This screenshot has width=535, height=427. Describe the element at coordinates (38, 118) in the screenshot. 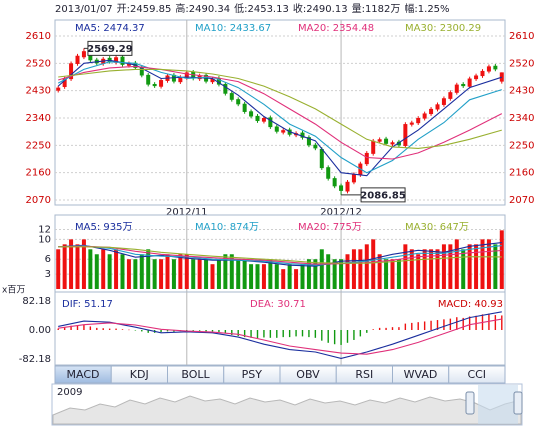

I see `y-tick-label: 2340` at that location.